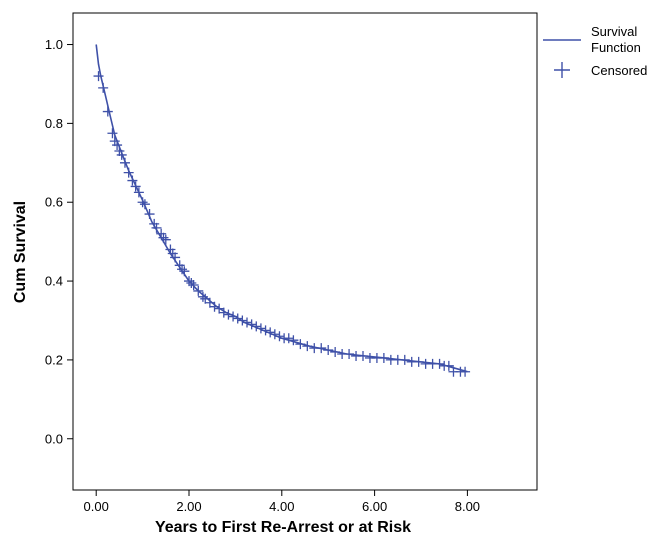  I want to click on y-tick-label: 1.0, so click(54, 44).